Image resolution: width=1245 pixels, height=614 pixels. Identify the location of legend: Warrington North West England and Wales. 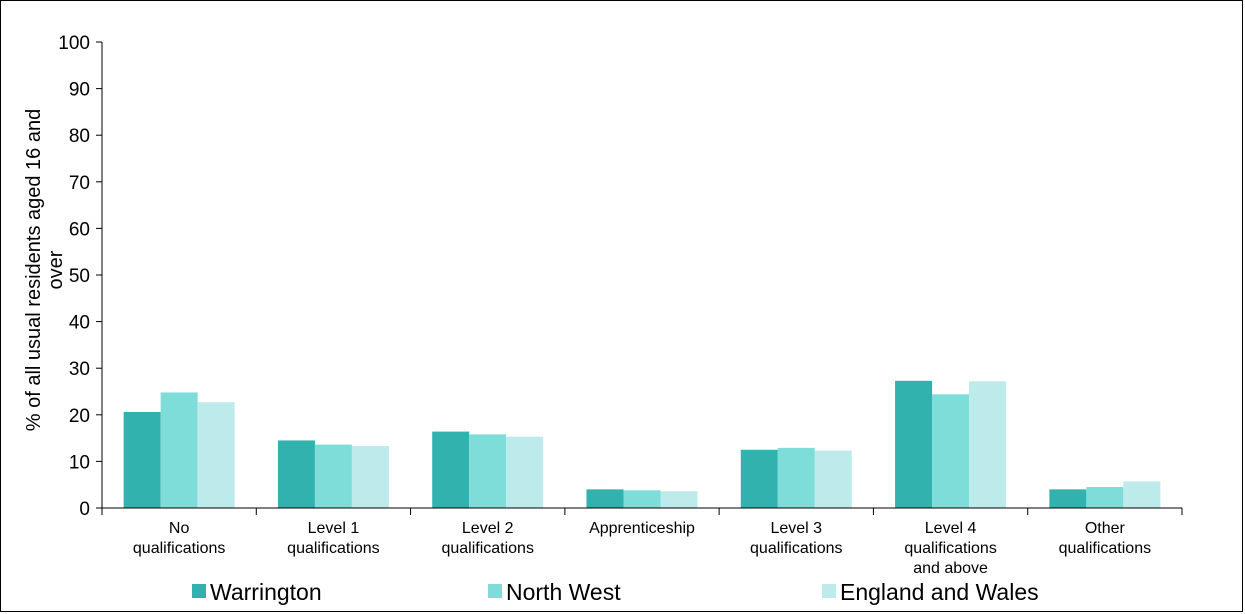
(615, 592).